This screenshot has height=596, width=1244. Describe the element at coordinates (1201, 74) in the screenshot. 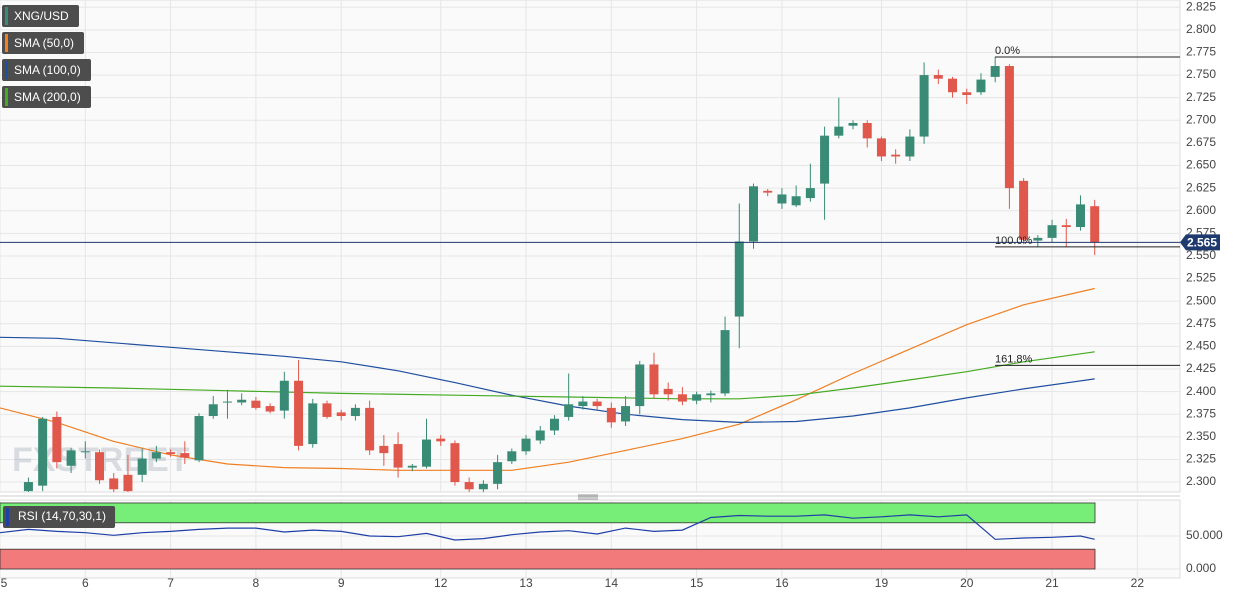

I see `y-tick-label: 2.750` at that location.